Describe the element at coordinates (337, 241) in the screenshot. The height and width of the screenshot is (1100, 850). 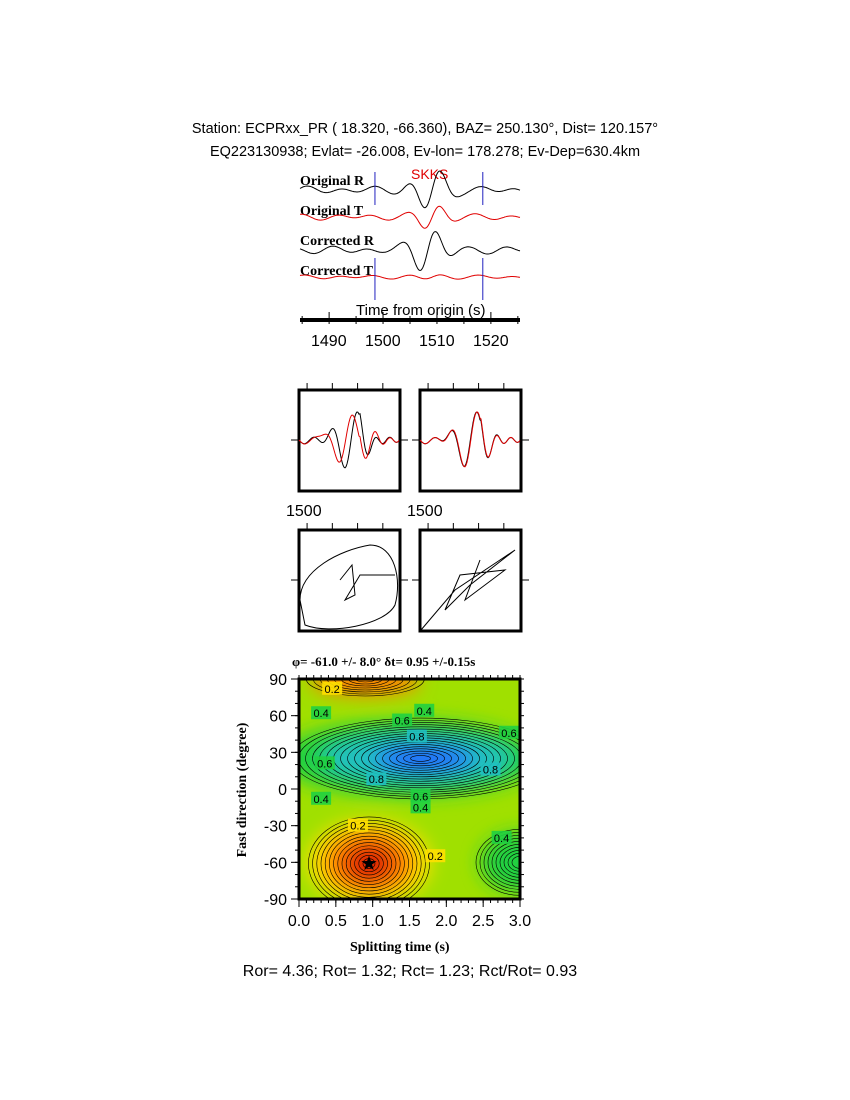
I see `trace-label-corrected-r: Corrected R` at that location.